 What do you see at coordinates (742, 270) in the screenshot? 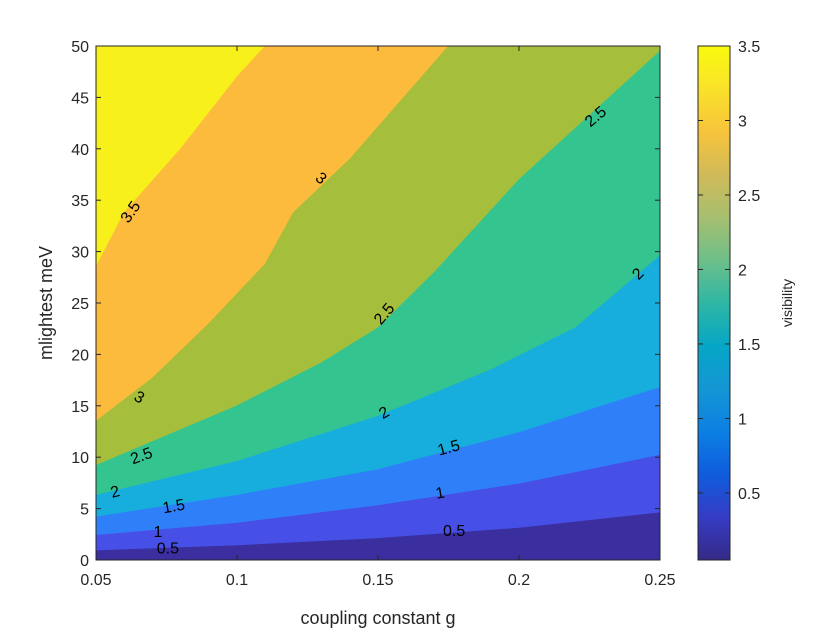
I see `colorbar-tick-label: 2` at bounding box center [742, 270].